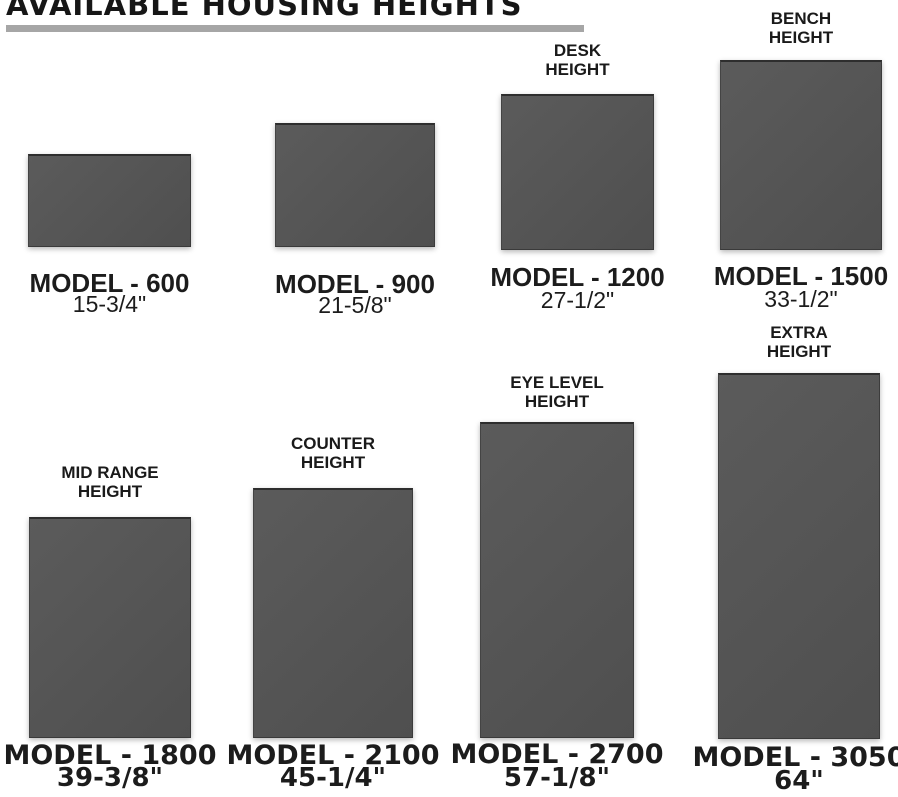  I want to click on model-size-900: 21-5/8", so click(355, 305).